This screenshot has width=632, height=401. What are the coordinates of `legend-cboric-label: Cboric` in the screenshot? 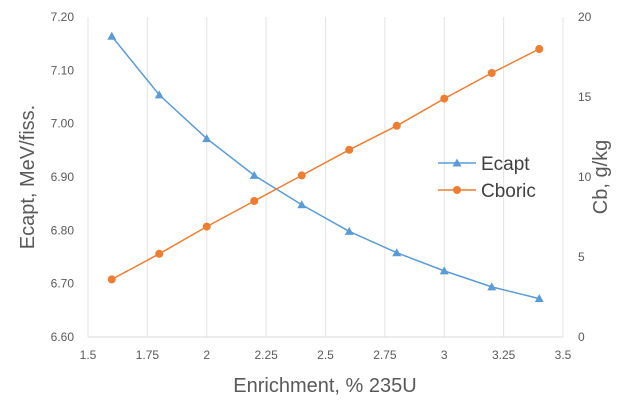 It's located at (508, 191).